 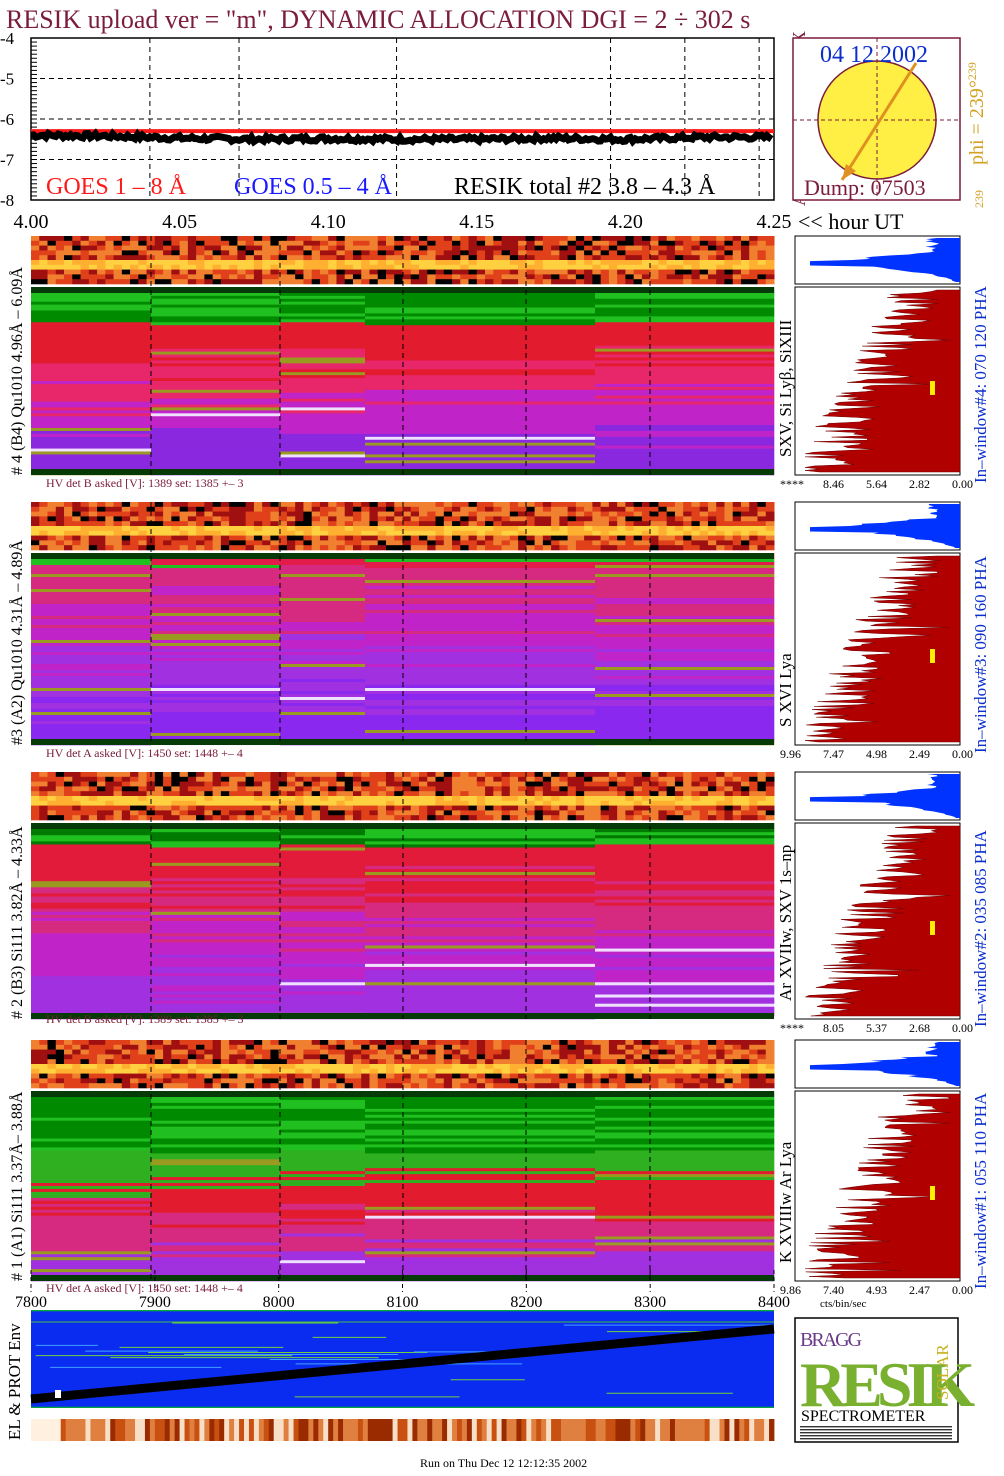 What do you see at coordinates (877, 526) in the screenshot?
I see `pha-histogram` at bounding box center [877, 526].